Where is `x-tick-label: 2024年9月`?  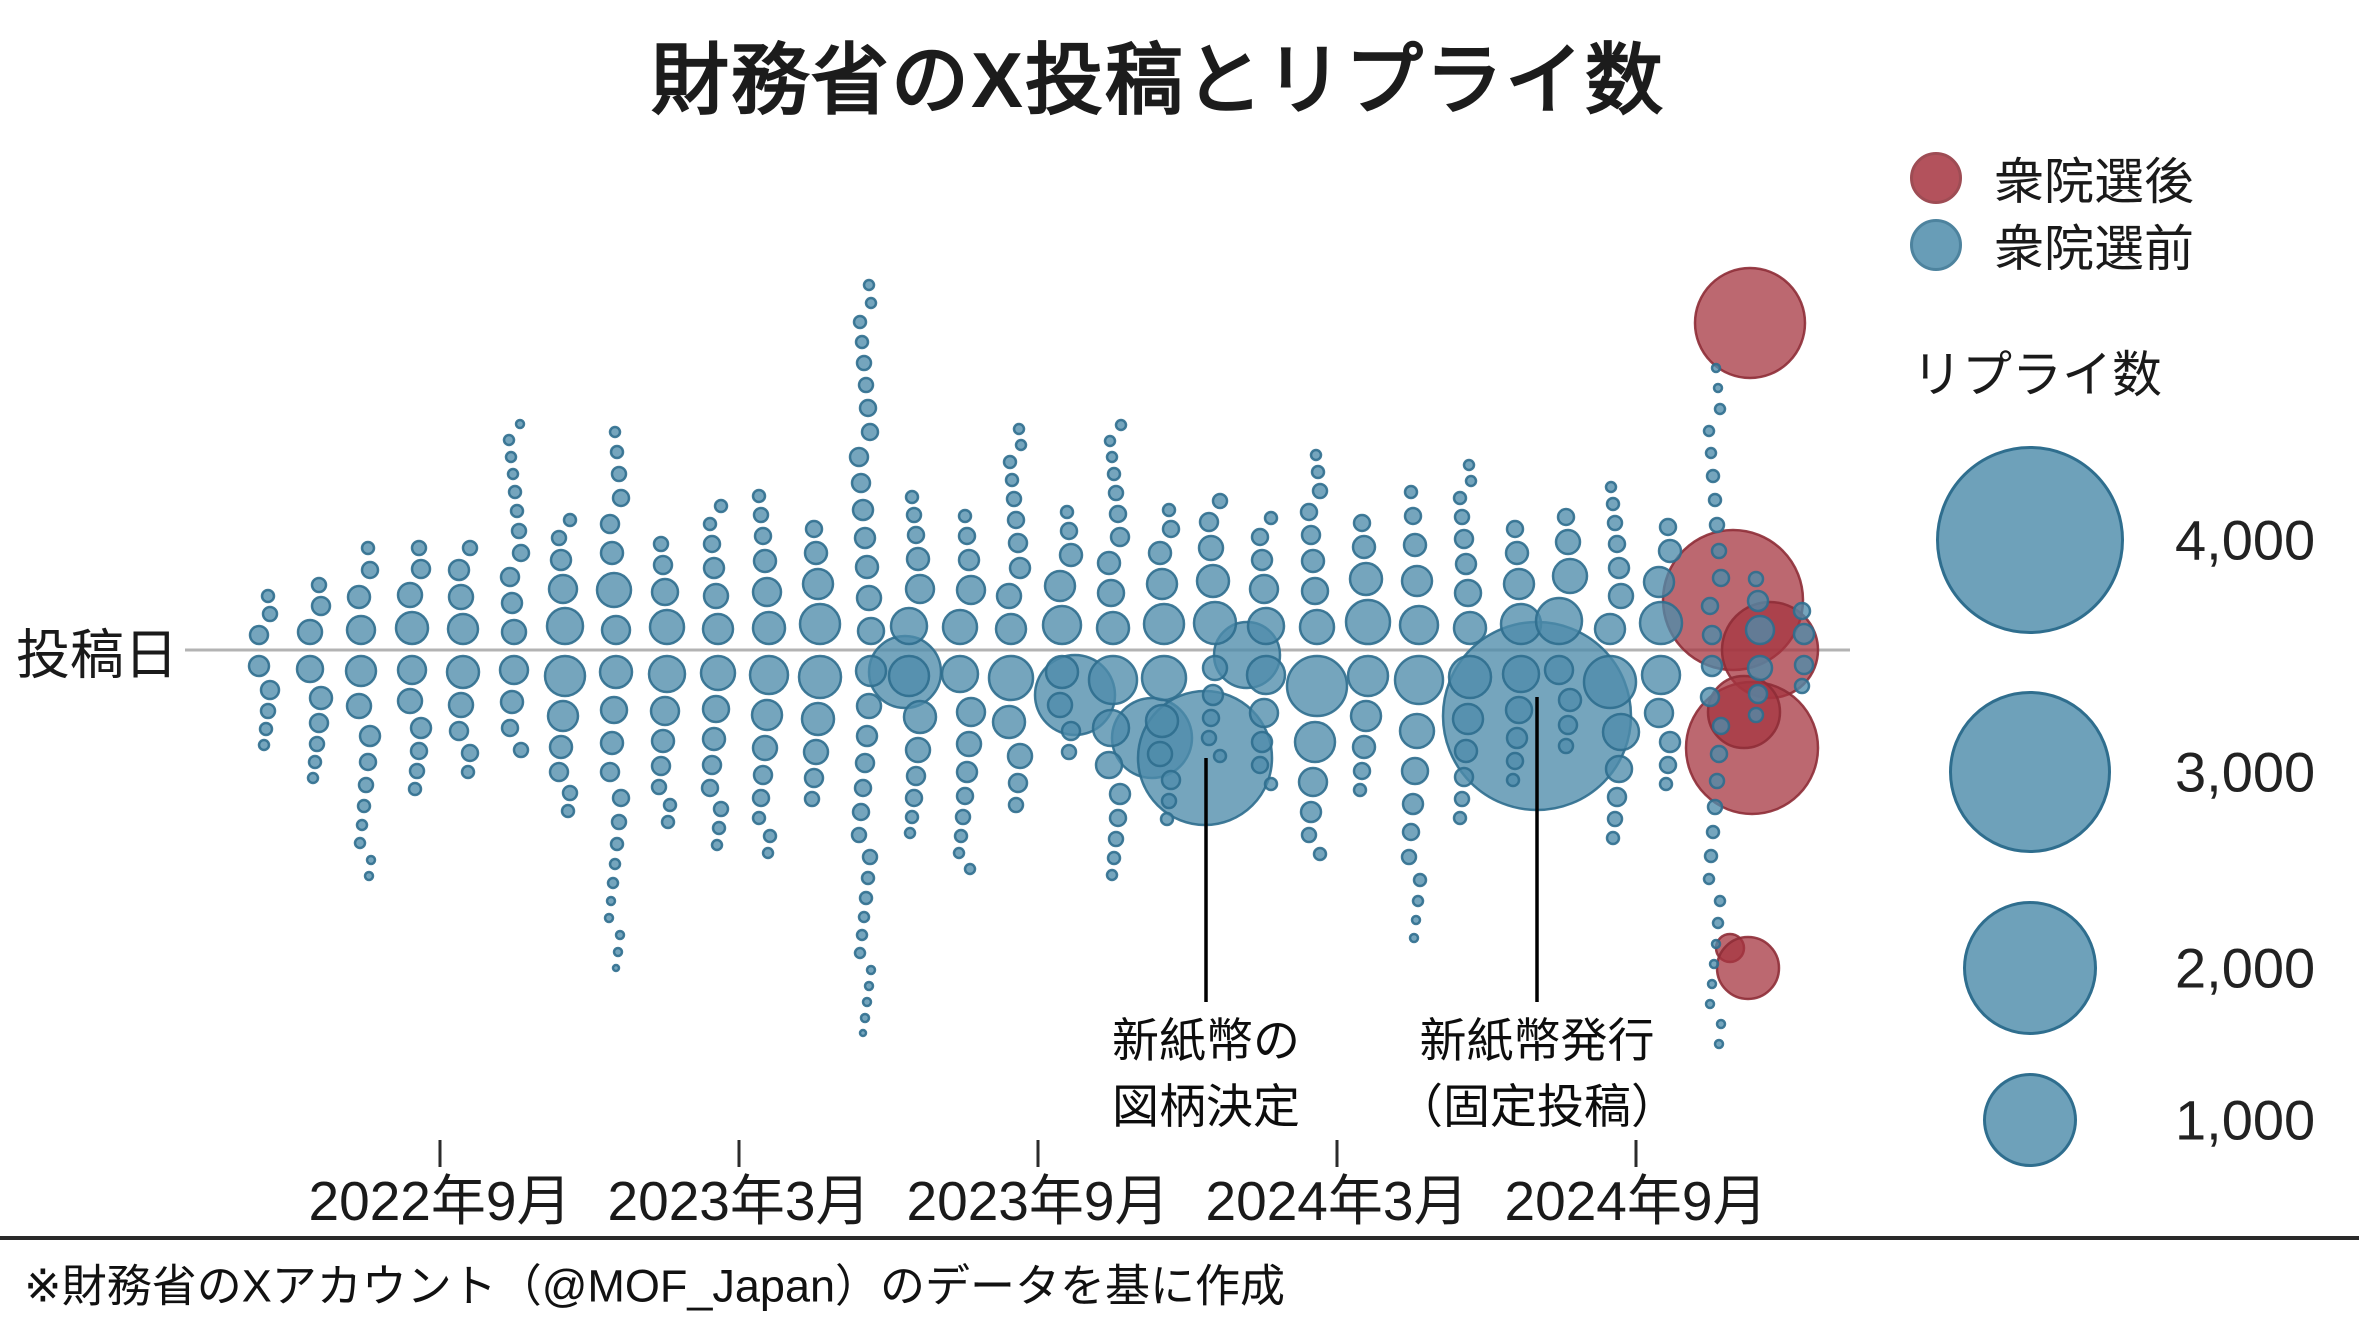
x-tick-label: 2024年9月 is located at coordinates (1636, 1201).